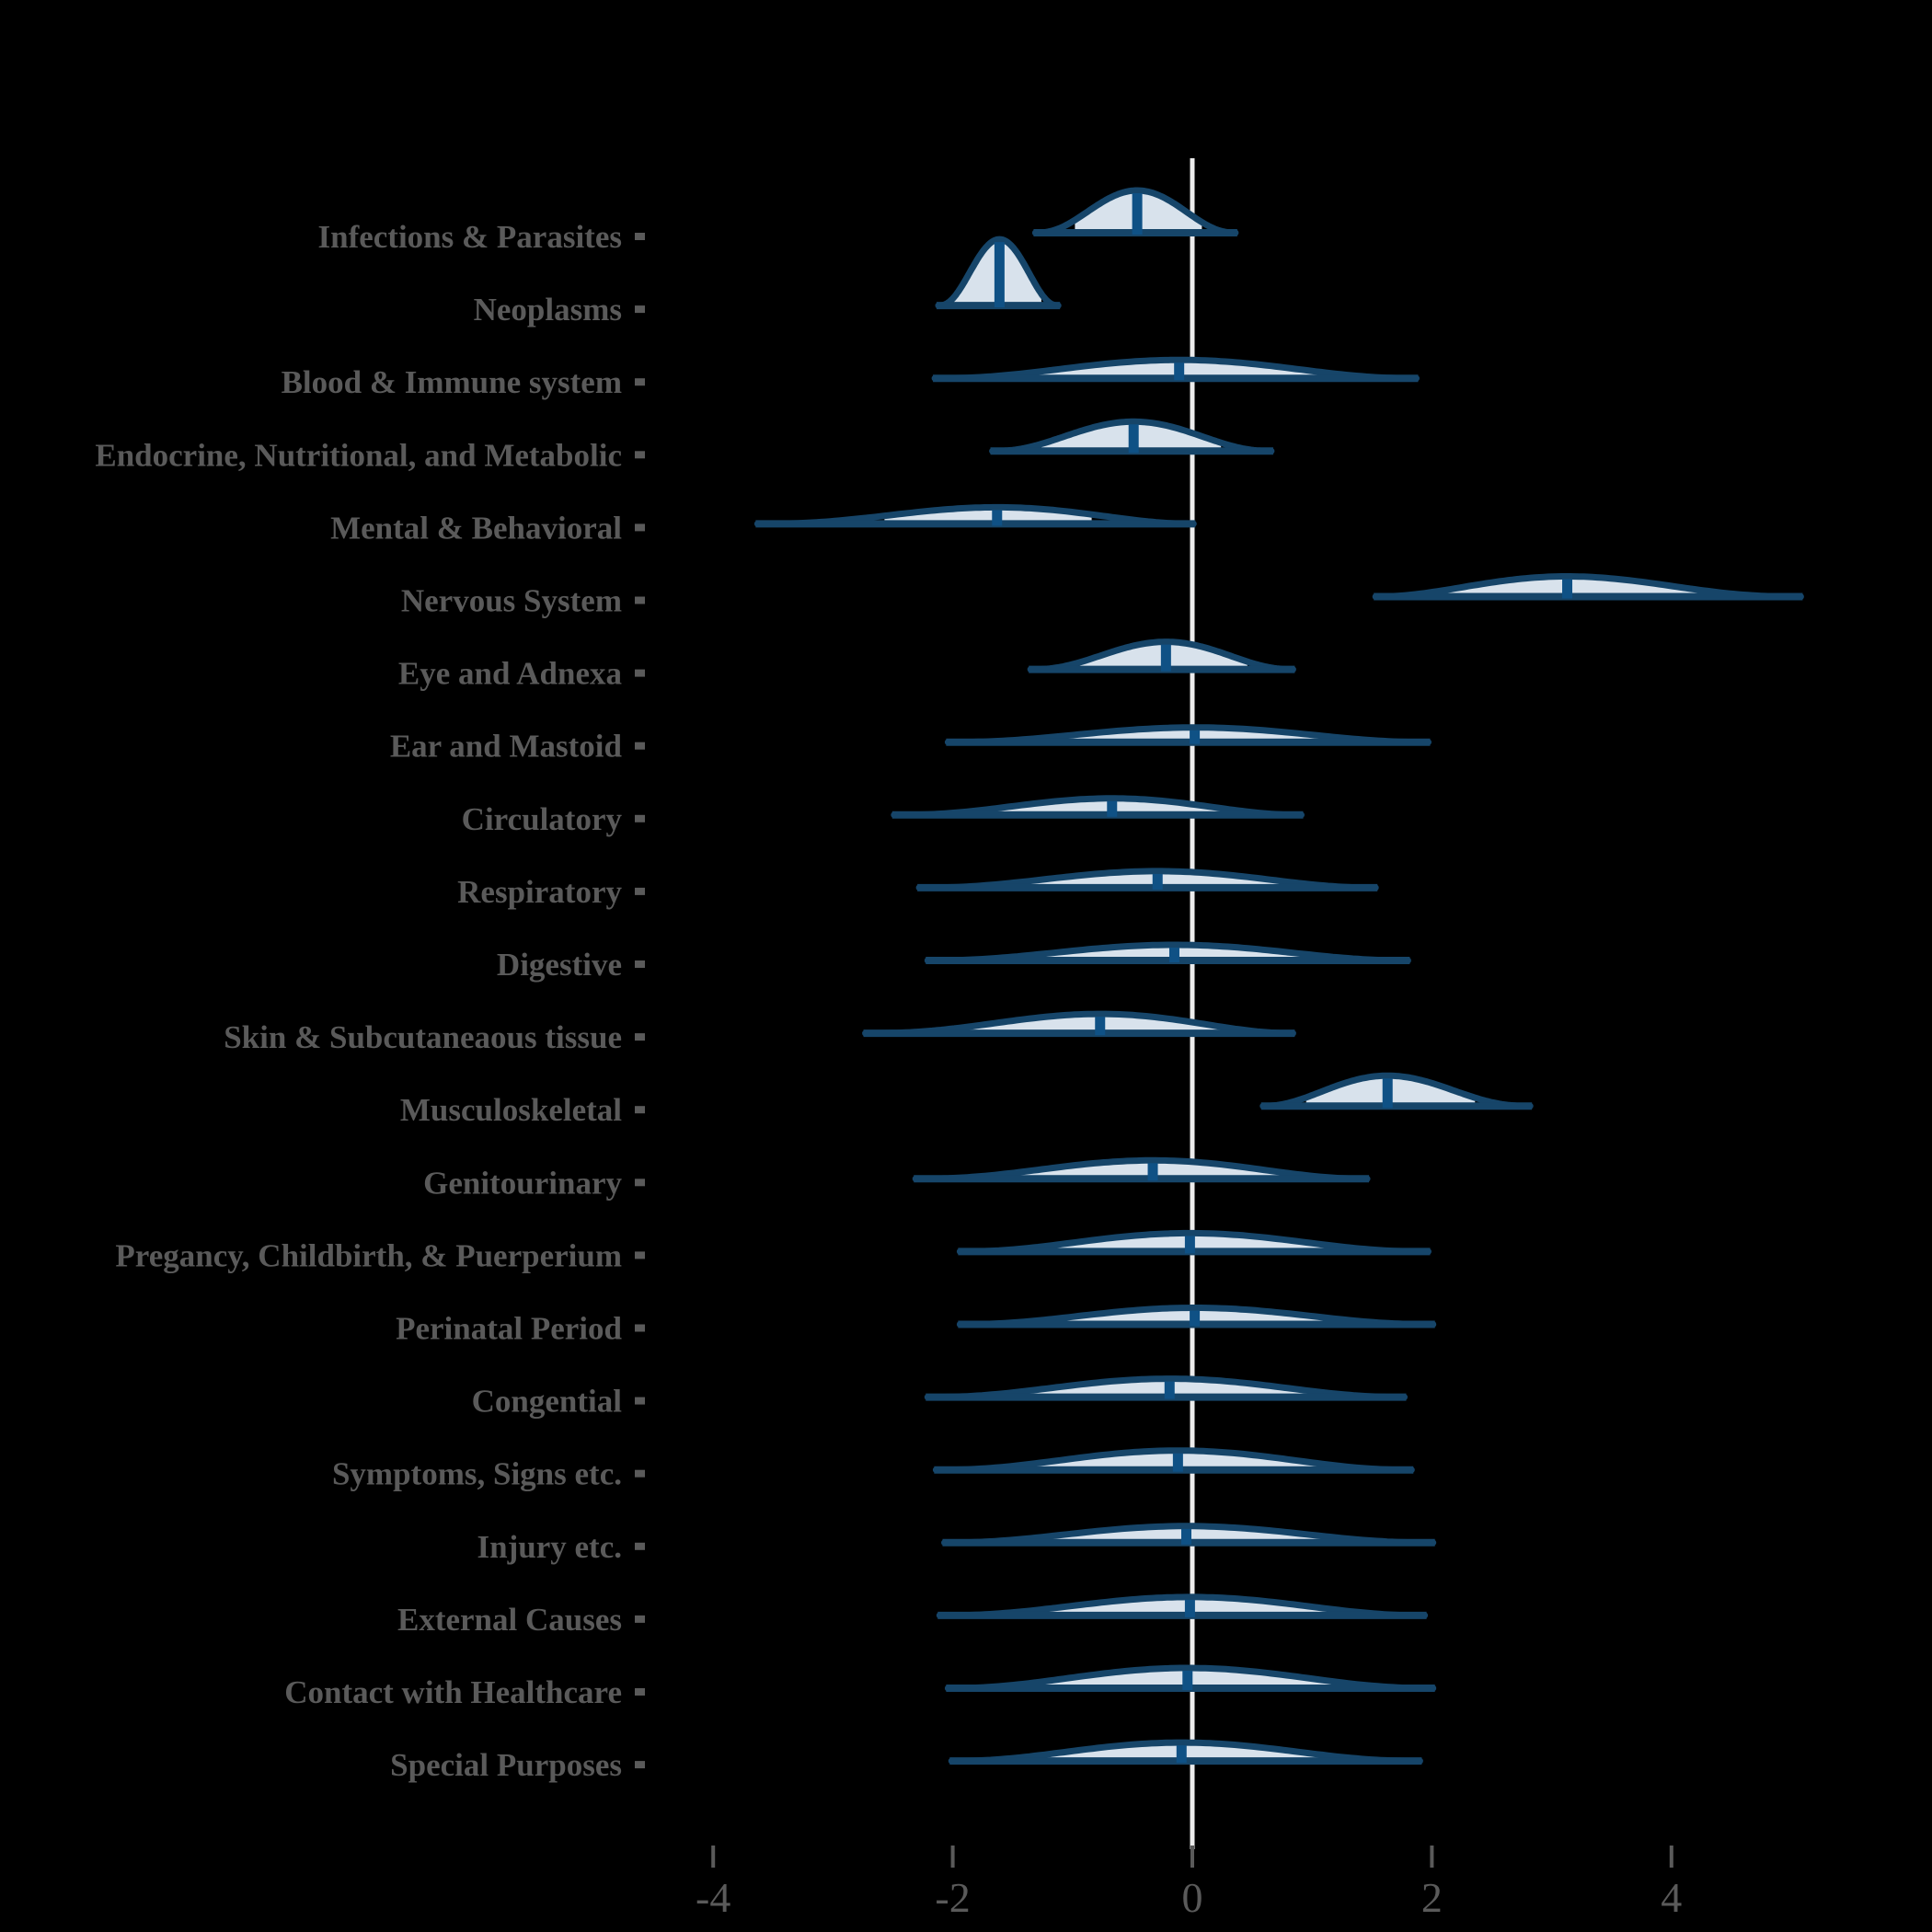 Image resolution: width=1932 pixels, height=1932 pixels. Describe the element at coordinates (509, 1620) in the screenshot. I see `category-label: External Causes` at that location.